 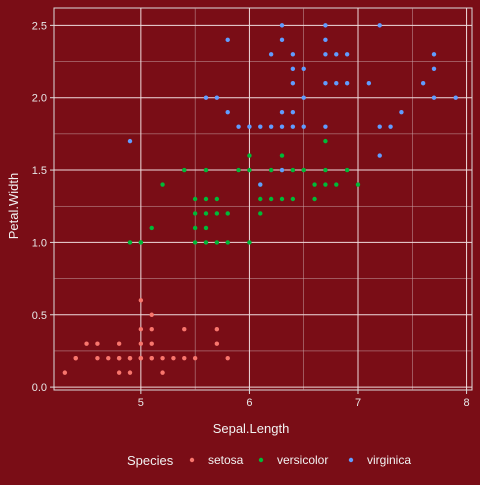 What do you see at coordinates (269, 460) in the screenshot?
I see `legend: Species setosa versicolor virginica` at bounding box center [269, 460].